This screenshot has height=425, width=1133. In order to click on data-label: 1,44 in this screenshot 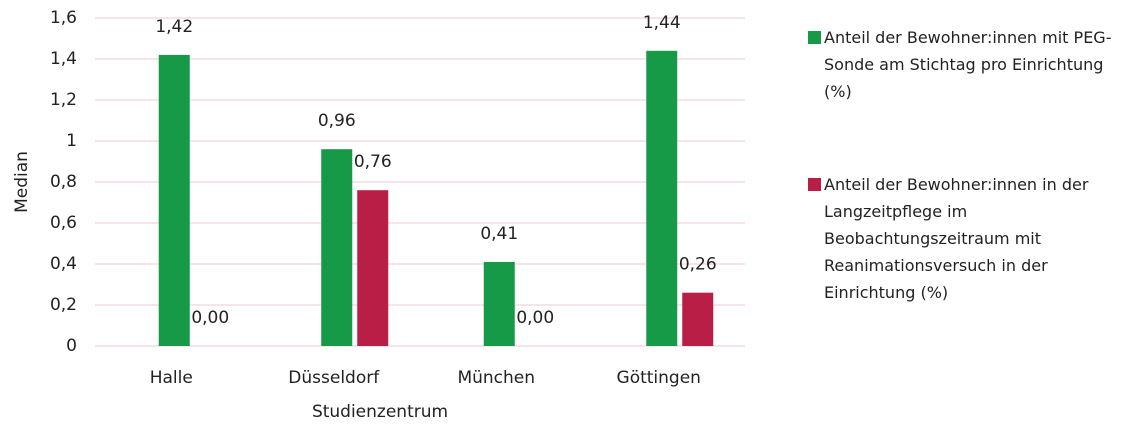, I will do `click(662, 23)`.